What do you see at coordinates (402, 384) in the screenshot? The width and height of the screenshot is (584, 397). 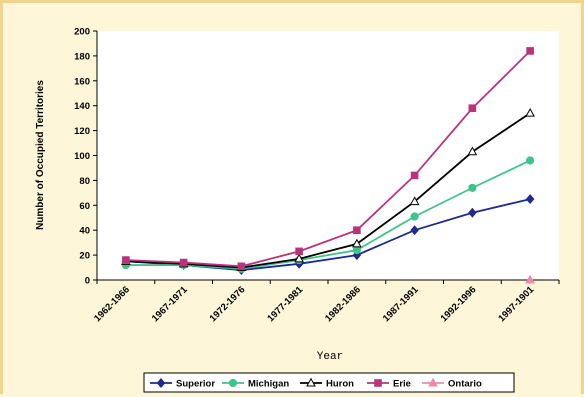 I see `legend-label-erie: Erie` at bounding box center [402, 384].